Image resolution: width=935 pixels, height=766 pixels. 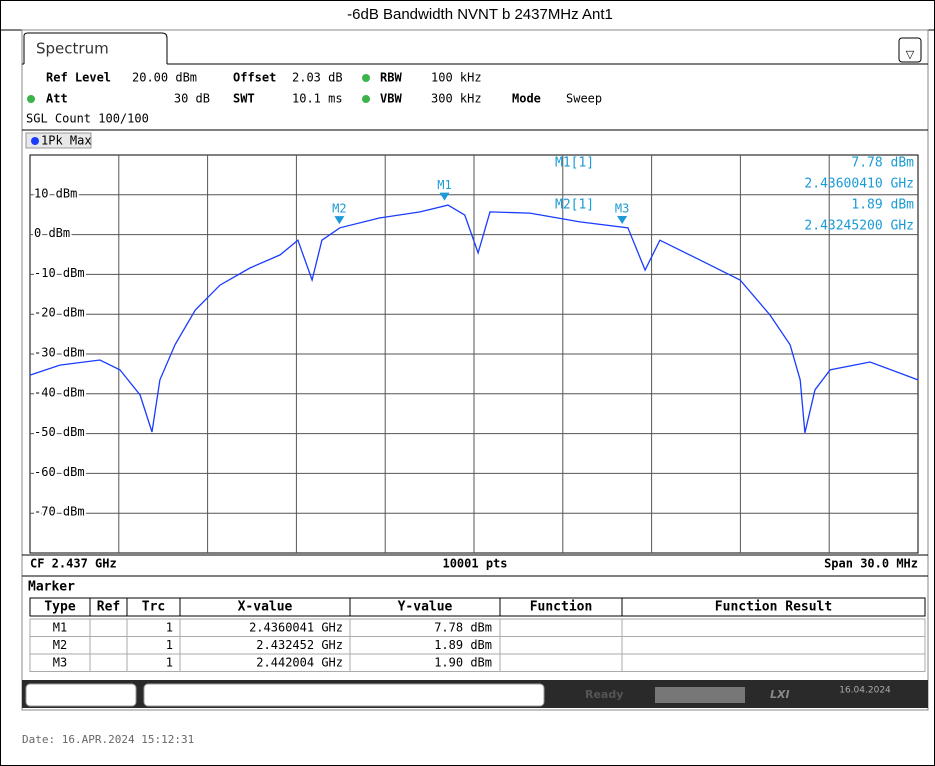 I want to click on trace-label: 1Pk Max, so click(x=66, y=141).